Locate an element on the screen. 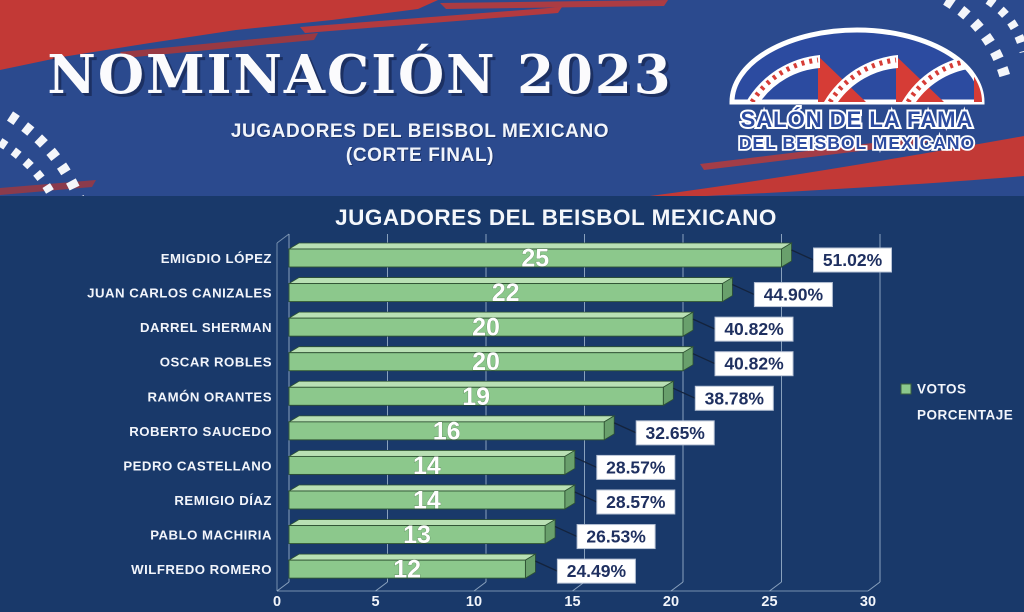 The image size is (1024, 612). bar-row: 20 DARREL SHERMAN is located at coordinates (417, 326).